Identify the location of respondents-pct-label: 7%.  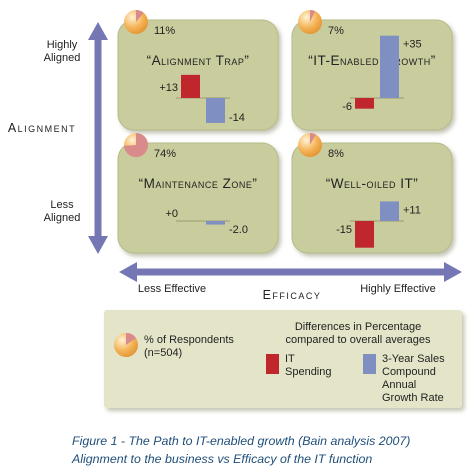
(336, 31).